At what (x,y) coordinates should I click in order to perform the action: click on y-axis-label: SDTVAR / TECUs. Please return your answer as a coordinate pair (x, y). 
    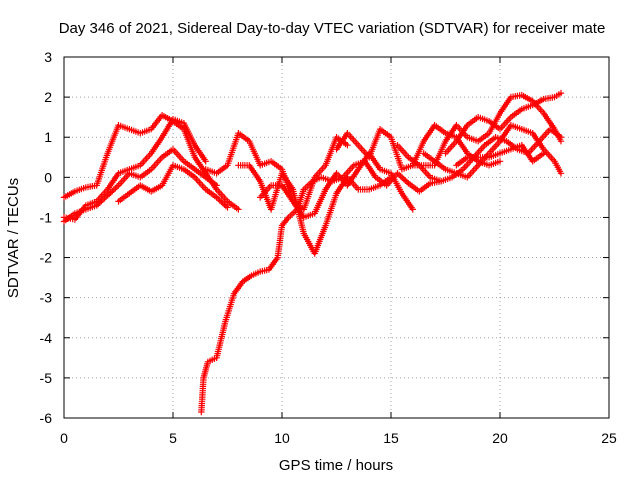
    Looking at the image, I should click on (13, 238).